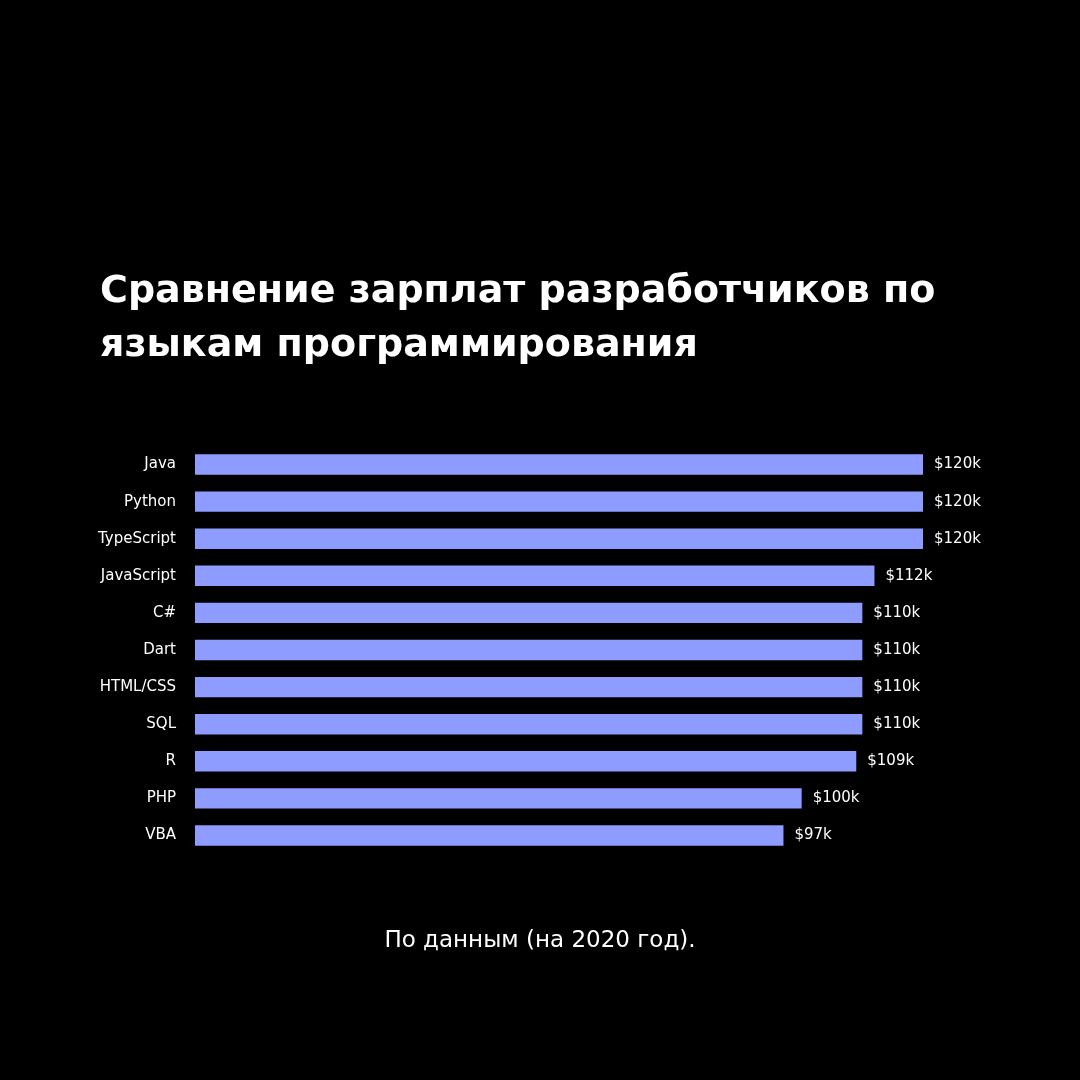 The height and width of the screenshot is (1080, 1080). Describe the element at coordinates (159, 463) in the screenshot. I see `y-tick-label: Java` at that location.